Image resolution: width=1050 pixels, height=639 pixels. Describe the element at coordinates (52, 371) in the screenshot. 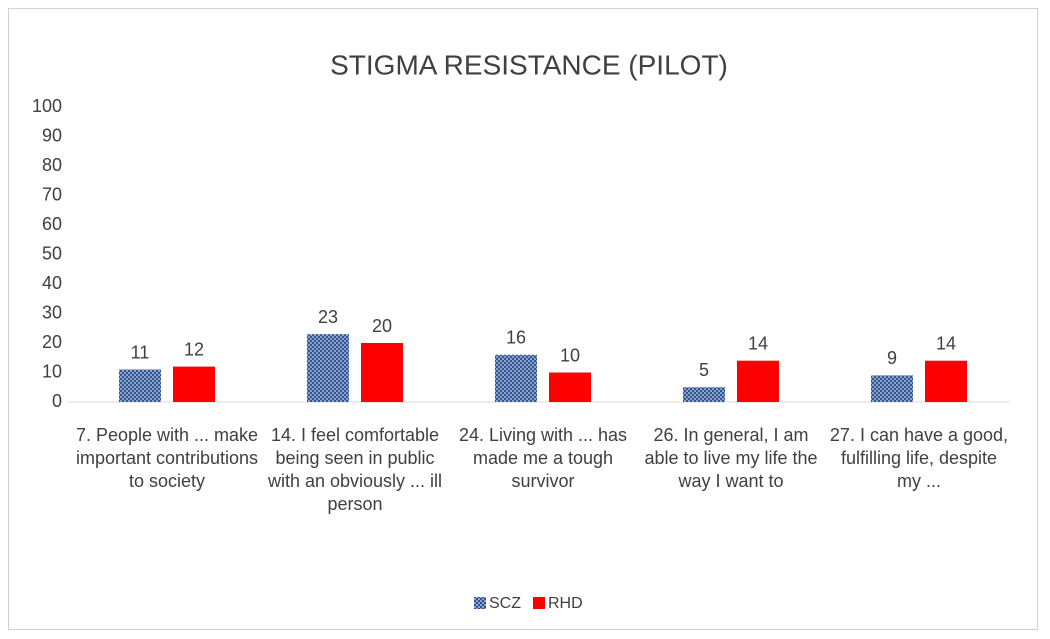

I see `y-tick-label: 10` at that location.